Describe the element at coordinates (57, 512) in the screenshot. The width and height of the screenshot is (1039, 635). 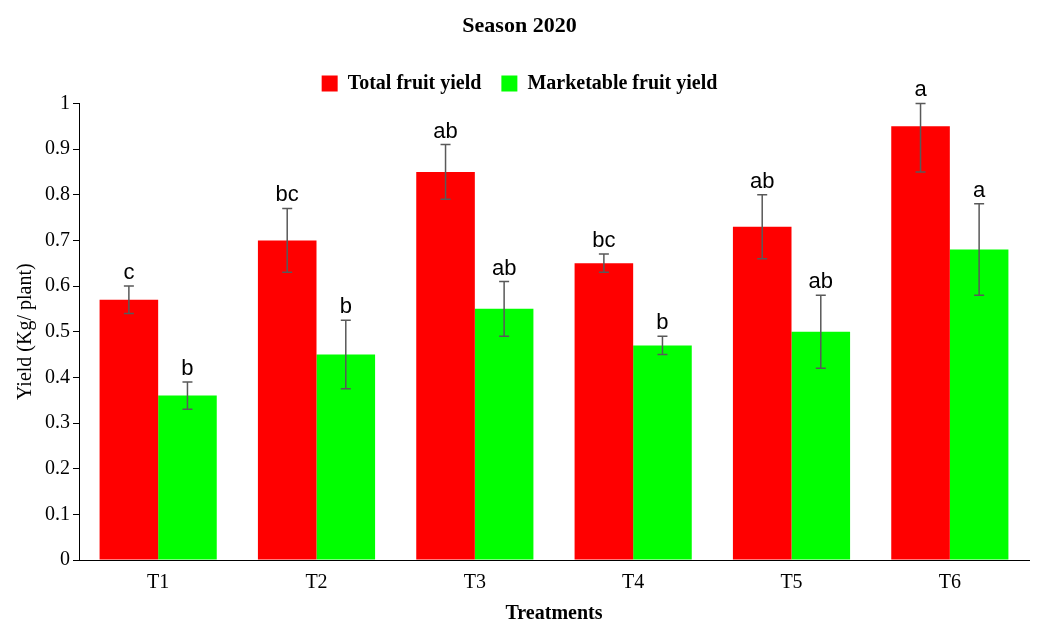
I see `y-tick-label: 0.1` at that location.